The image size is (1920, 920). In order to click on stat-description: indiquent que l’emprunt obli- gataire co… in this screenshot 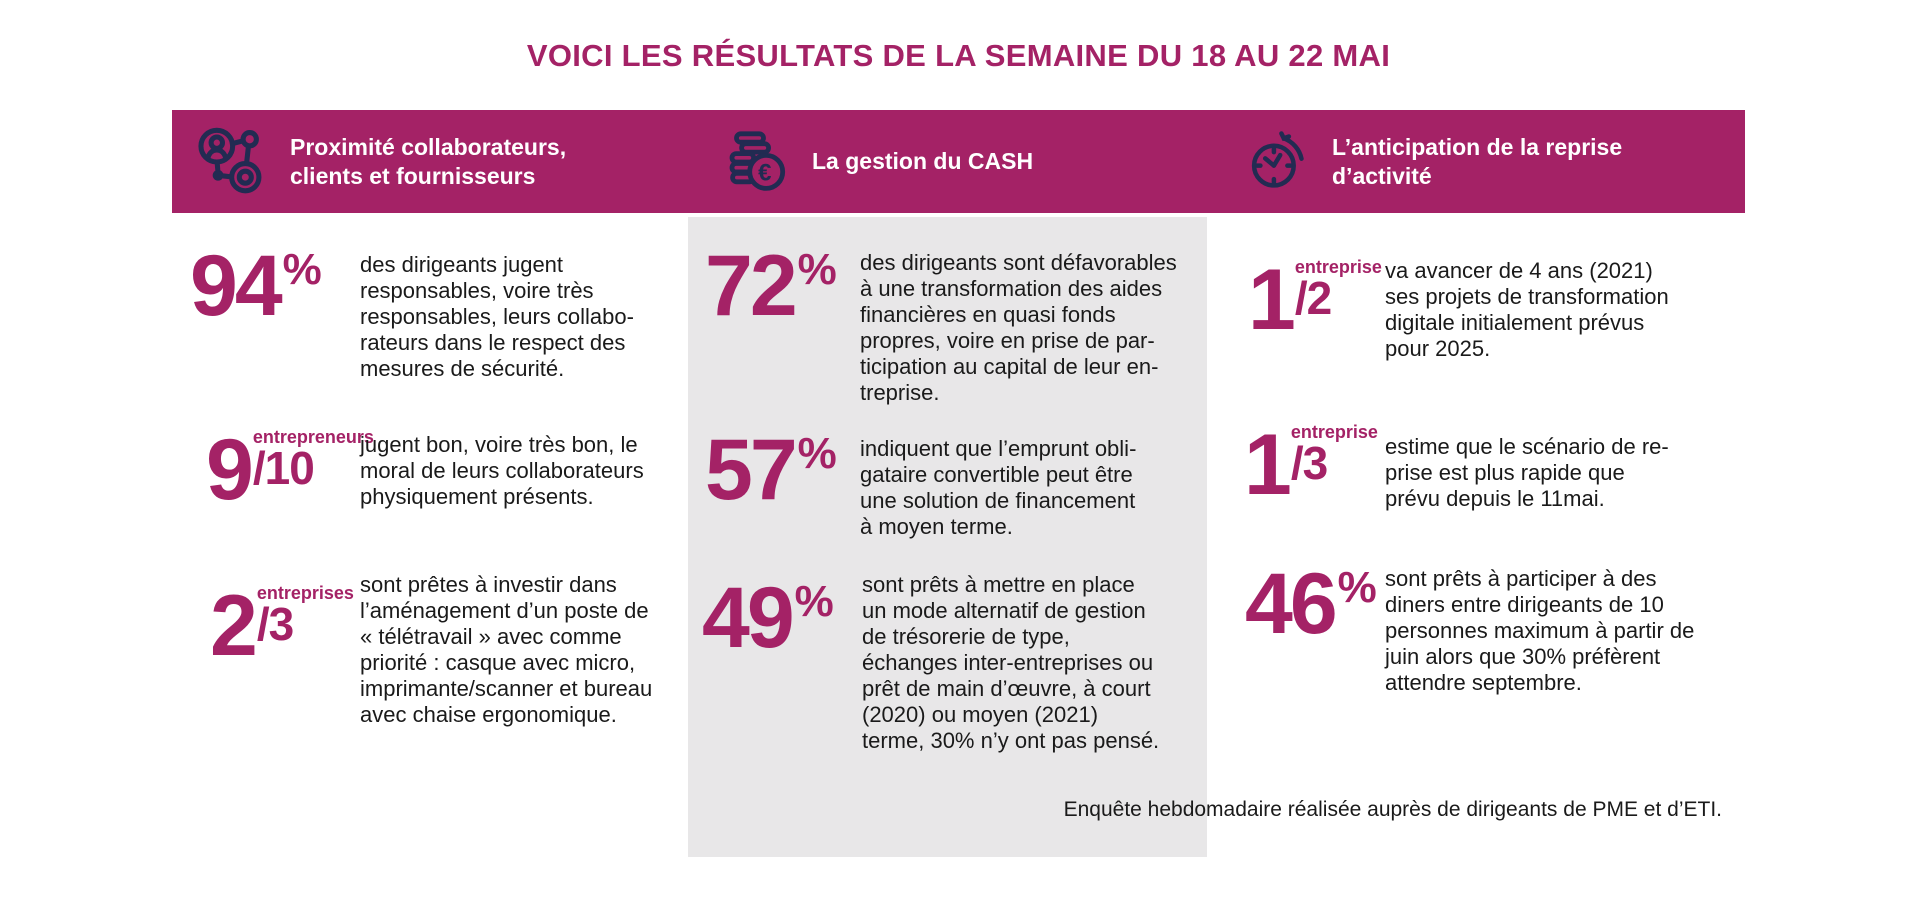, I will do `click(998, 487)`.